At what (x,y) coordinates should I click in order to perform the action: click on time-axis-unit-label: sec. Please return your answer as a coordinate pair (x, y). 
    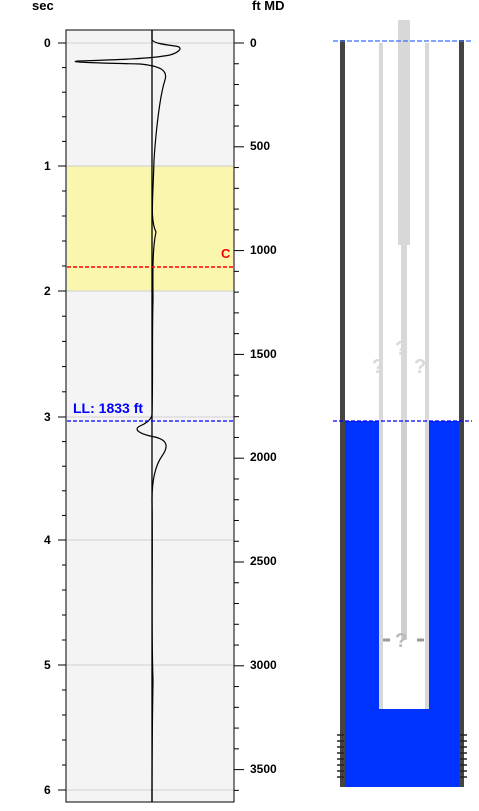
    Looking at the image, I should click on (43, 6).